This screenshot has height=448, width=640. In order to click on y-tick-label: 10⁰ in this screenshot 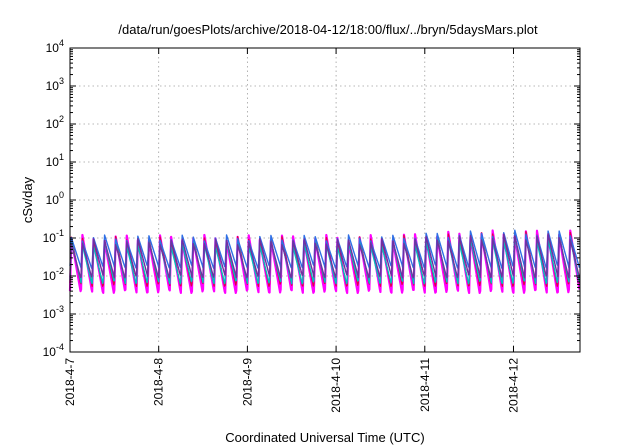, I will do `click(55, 198)`.